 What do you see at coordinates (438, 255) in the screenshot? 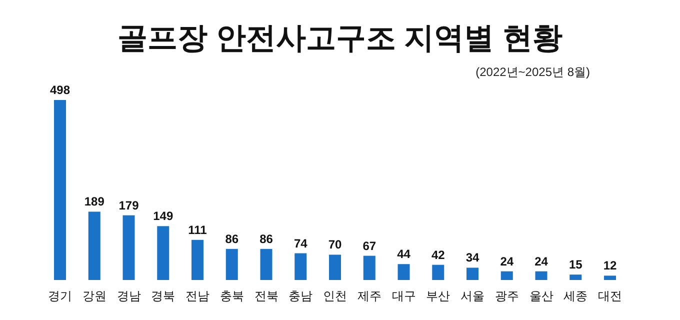
I see `data-label: 42` at bounding box center [438, 255].